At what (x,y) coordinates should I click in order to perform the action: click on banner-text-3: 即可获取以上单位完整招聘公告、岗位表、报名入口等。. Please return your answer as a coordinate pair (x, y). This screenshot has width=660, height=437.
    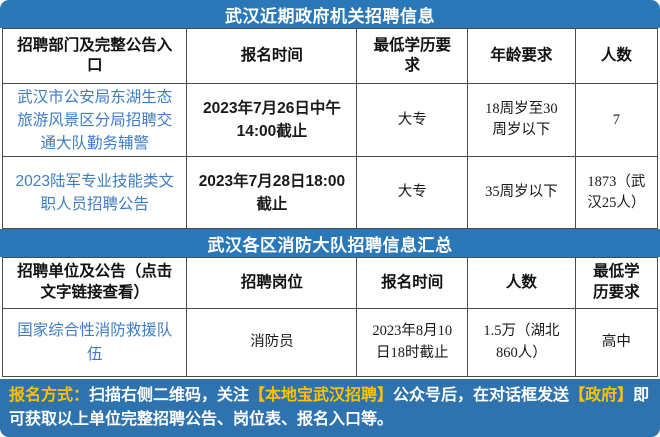
    Looking at the image, I should click on (329, 407).